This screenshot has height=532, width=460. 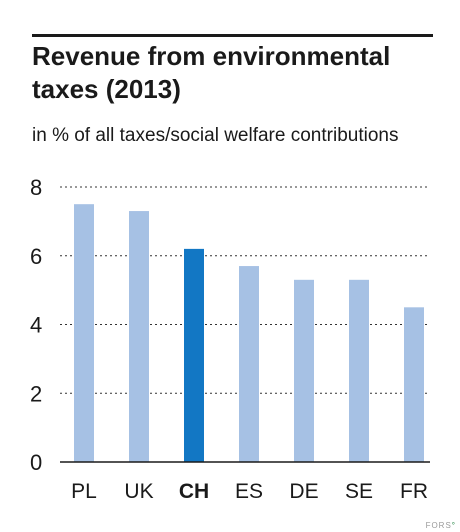 What do you see at coordinates (359, 370) in the screenshot?
I see `bar-se` at bounding box center [359, 370].